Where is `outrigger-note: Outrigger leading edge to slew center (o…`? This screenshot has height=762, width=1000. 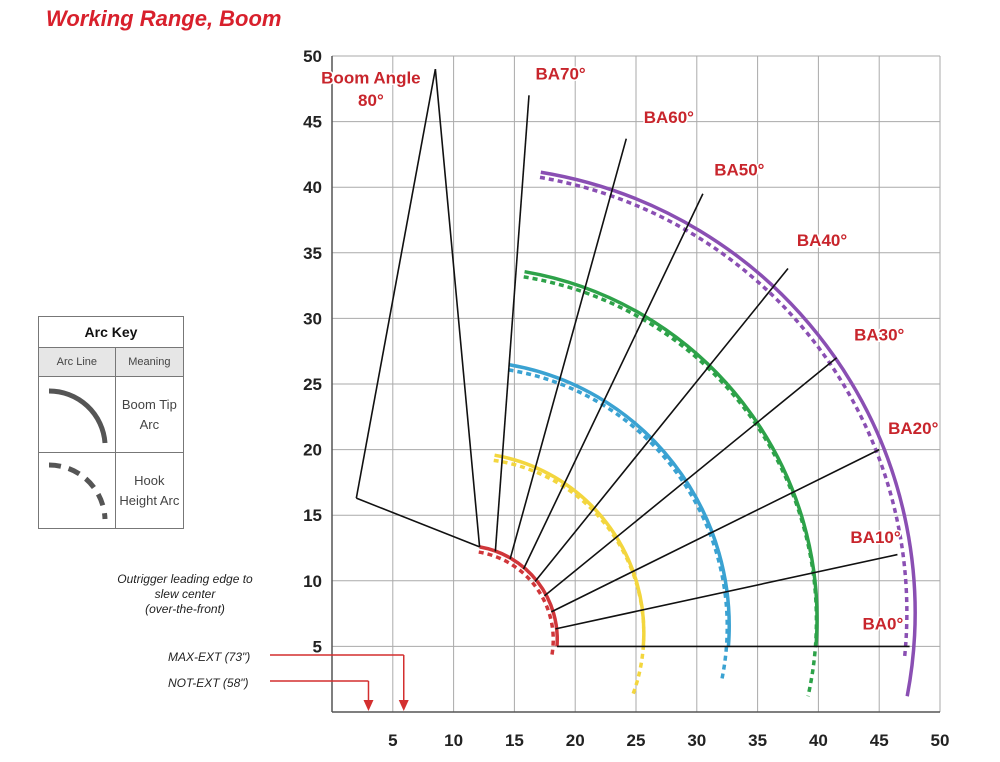 outrigger-note: Outrigger leading edge to slew center (o… is located at coordinates (185, 594).